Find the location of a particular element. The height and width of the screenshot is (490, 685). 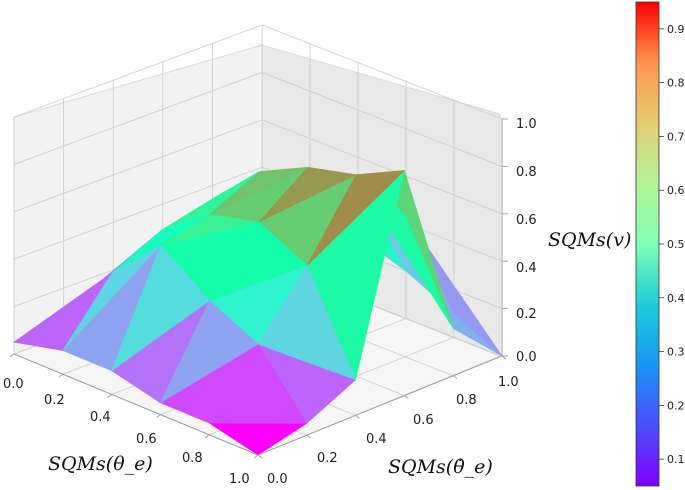

colorbar-tick-label: 0.5 is located at coordinates (676, 244).